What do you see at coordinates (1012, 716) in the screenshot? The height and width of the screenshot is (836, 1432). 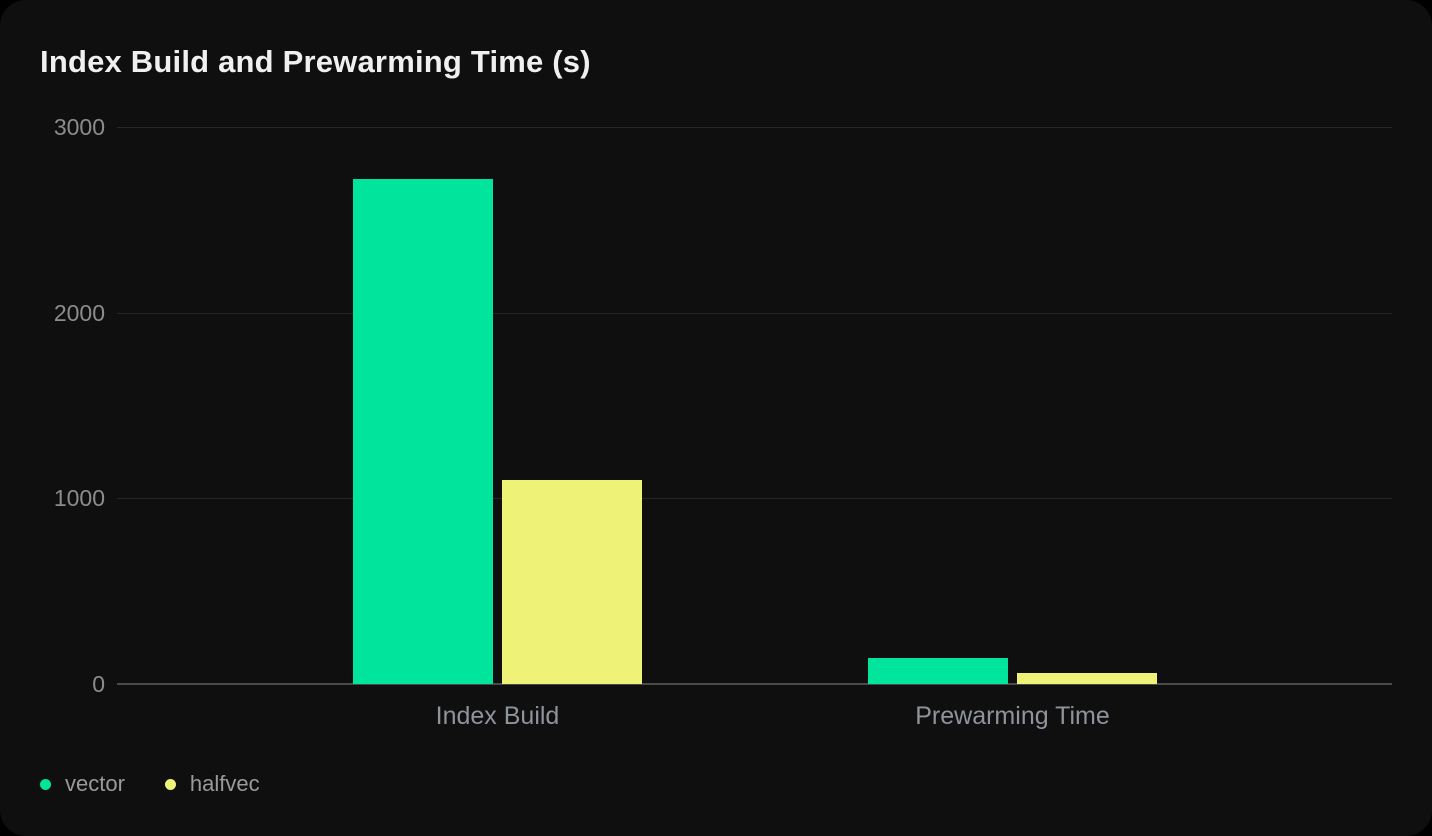 I see `x-category-label-prewarming-time: Prewarming Time` at bounding box center [1012, 716].